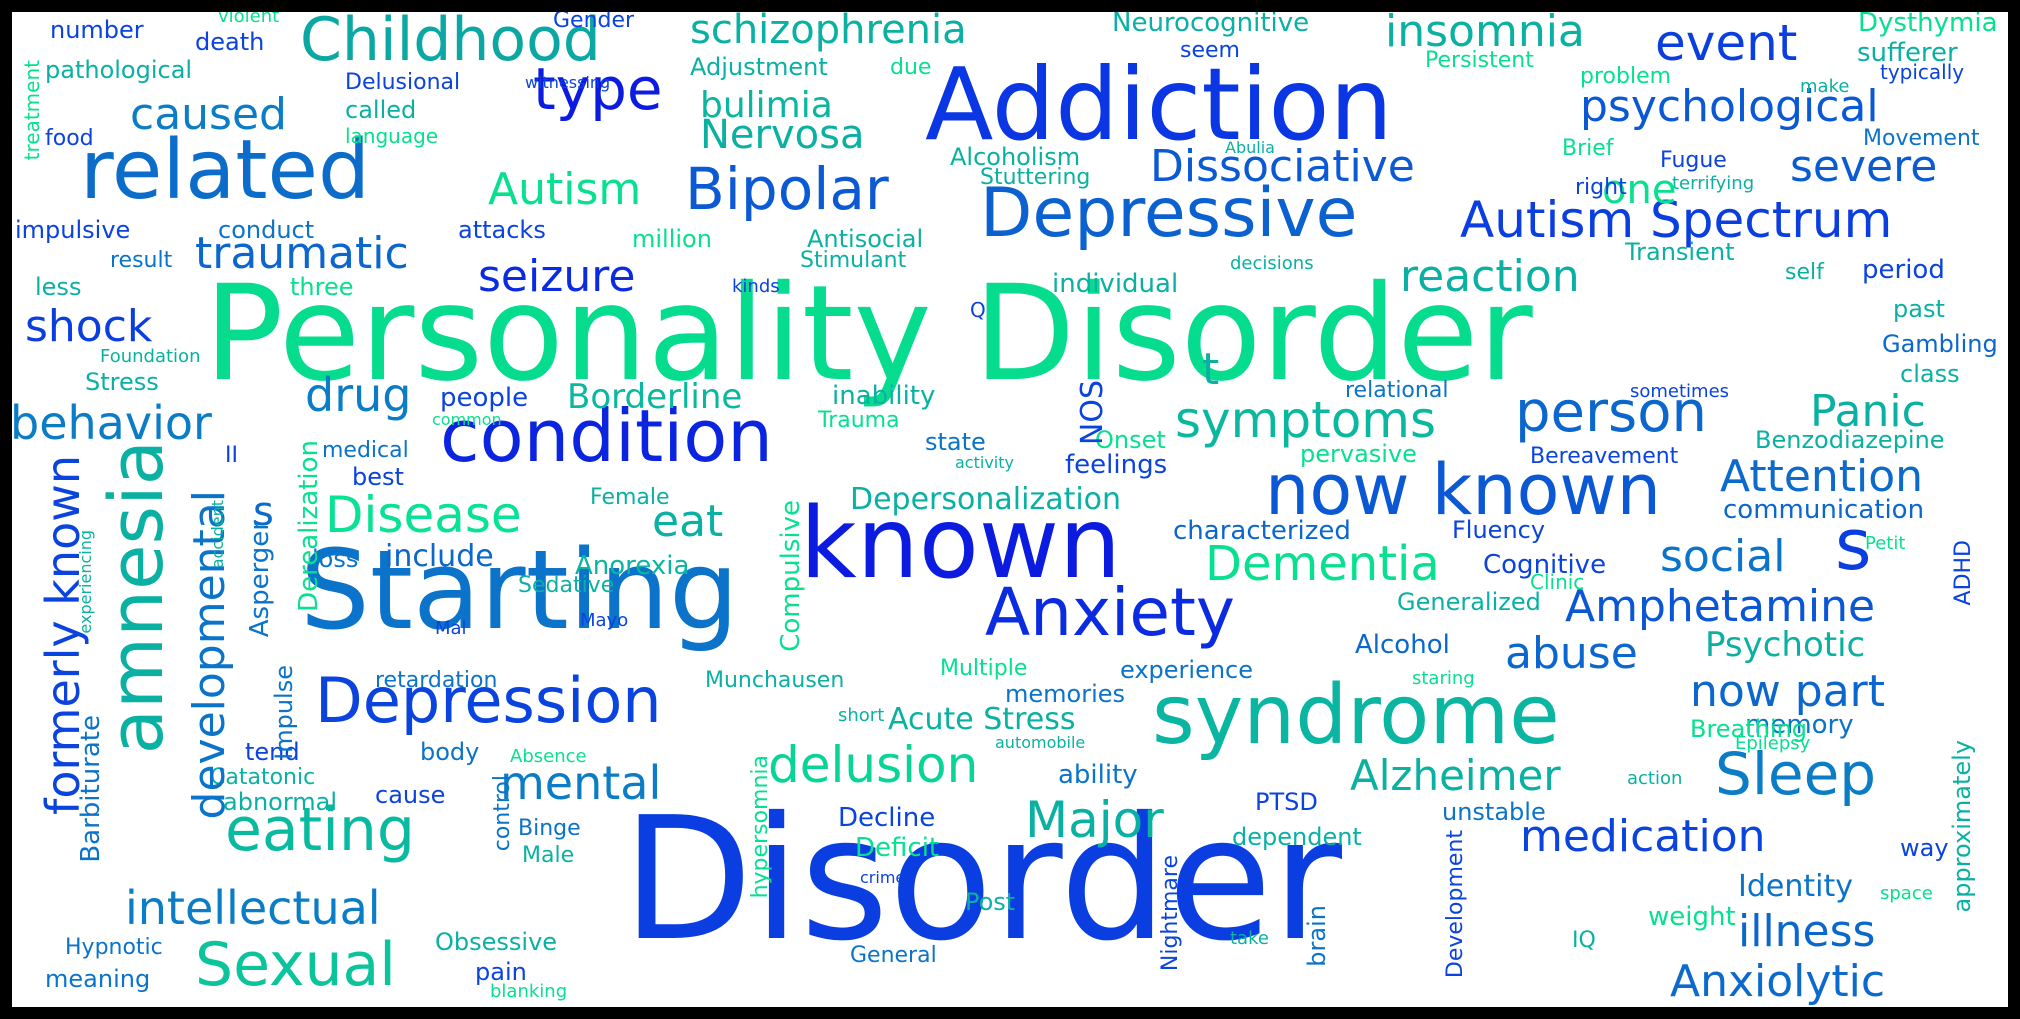  What do you see at coordinates (1824, 510) in the screenshot?
I see `cloud-word: communication` at bounding box center [1824, 510].